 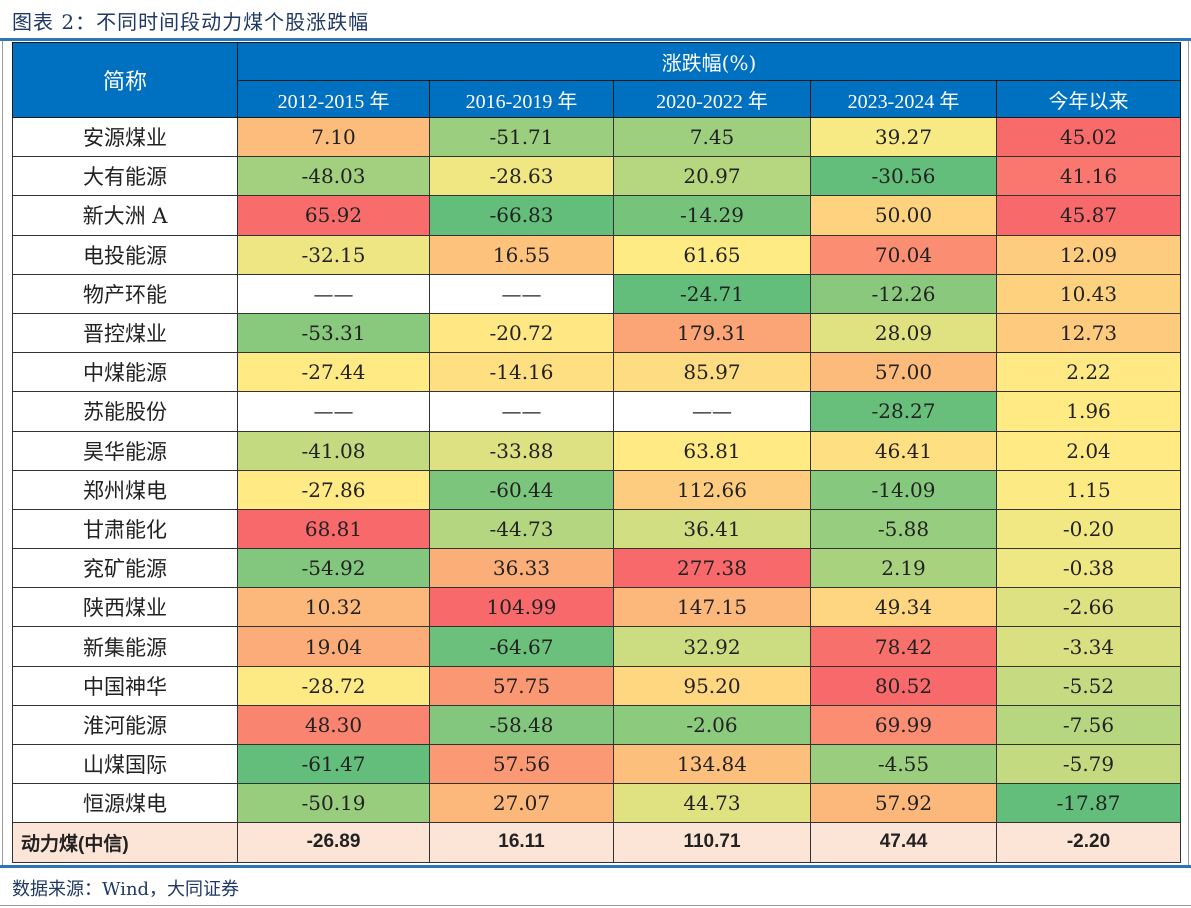 I want to click on table-row: 昊华能源 -41.08 -33.88 63.81 46.41 2.04, so click(x=596, y=450).